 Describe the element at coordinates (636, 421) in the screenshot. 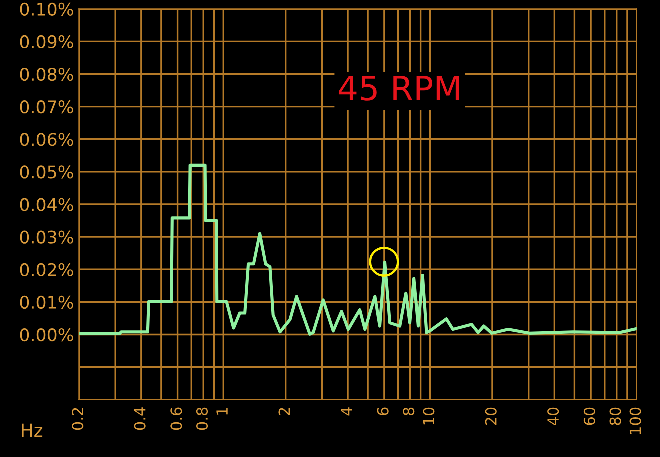

I see `x-tick-label: 100` at that location.